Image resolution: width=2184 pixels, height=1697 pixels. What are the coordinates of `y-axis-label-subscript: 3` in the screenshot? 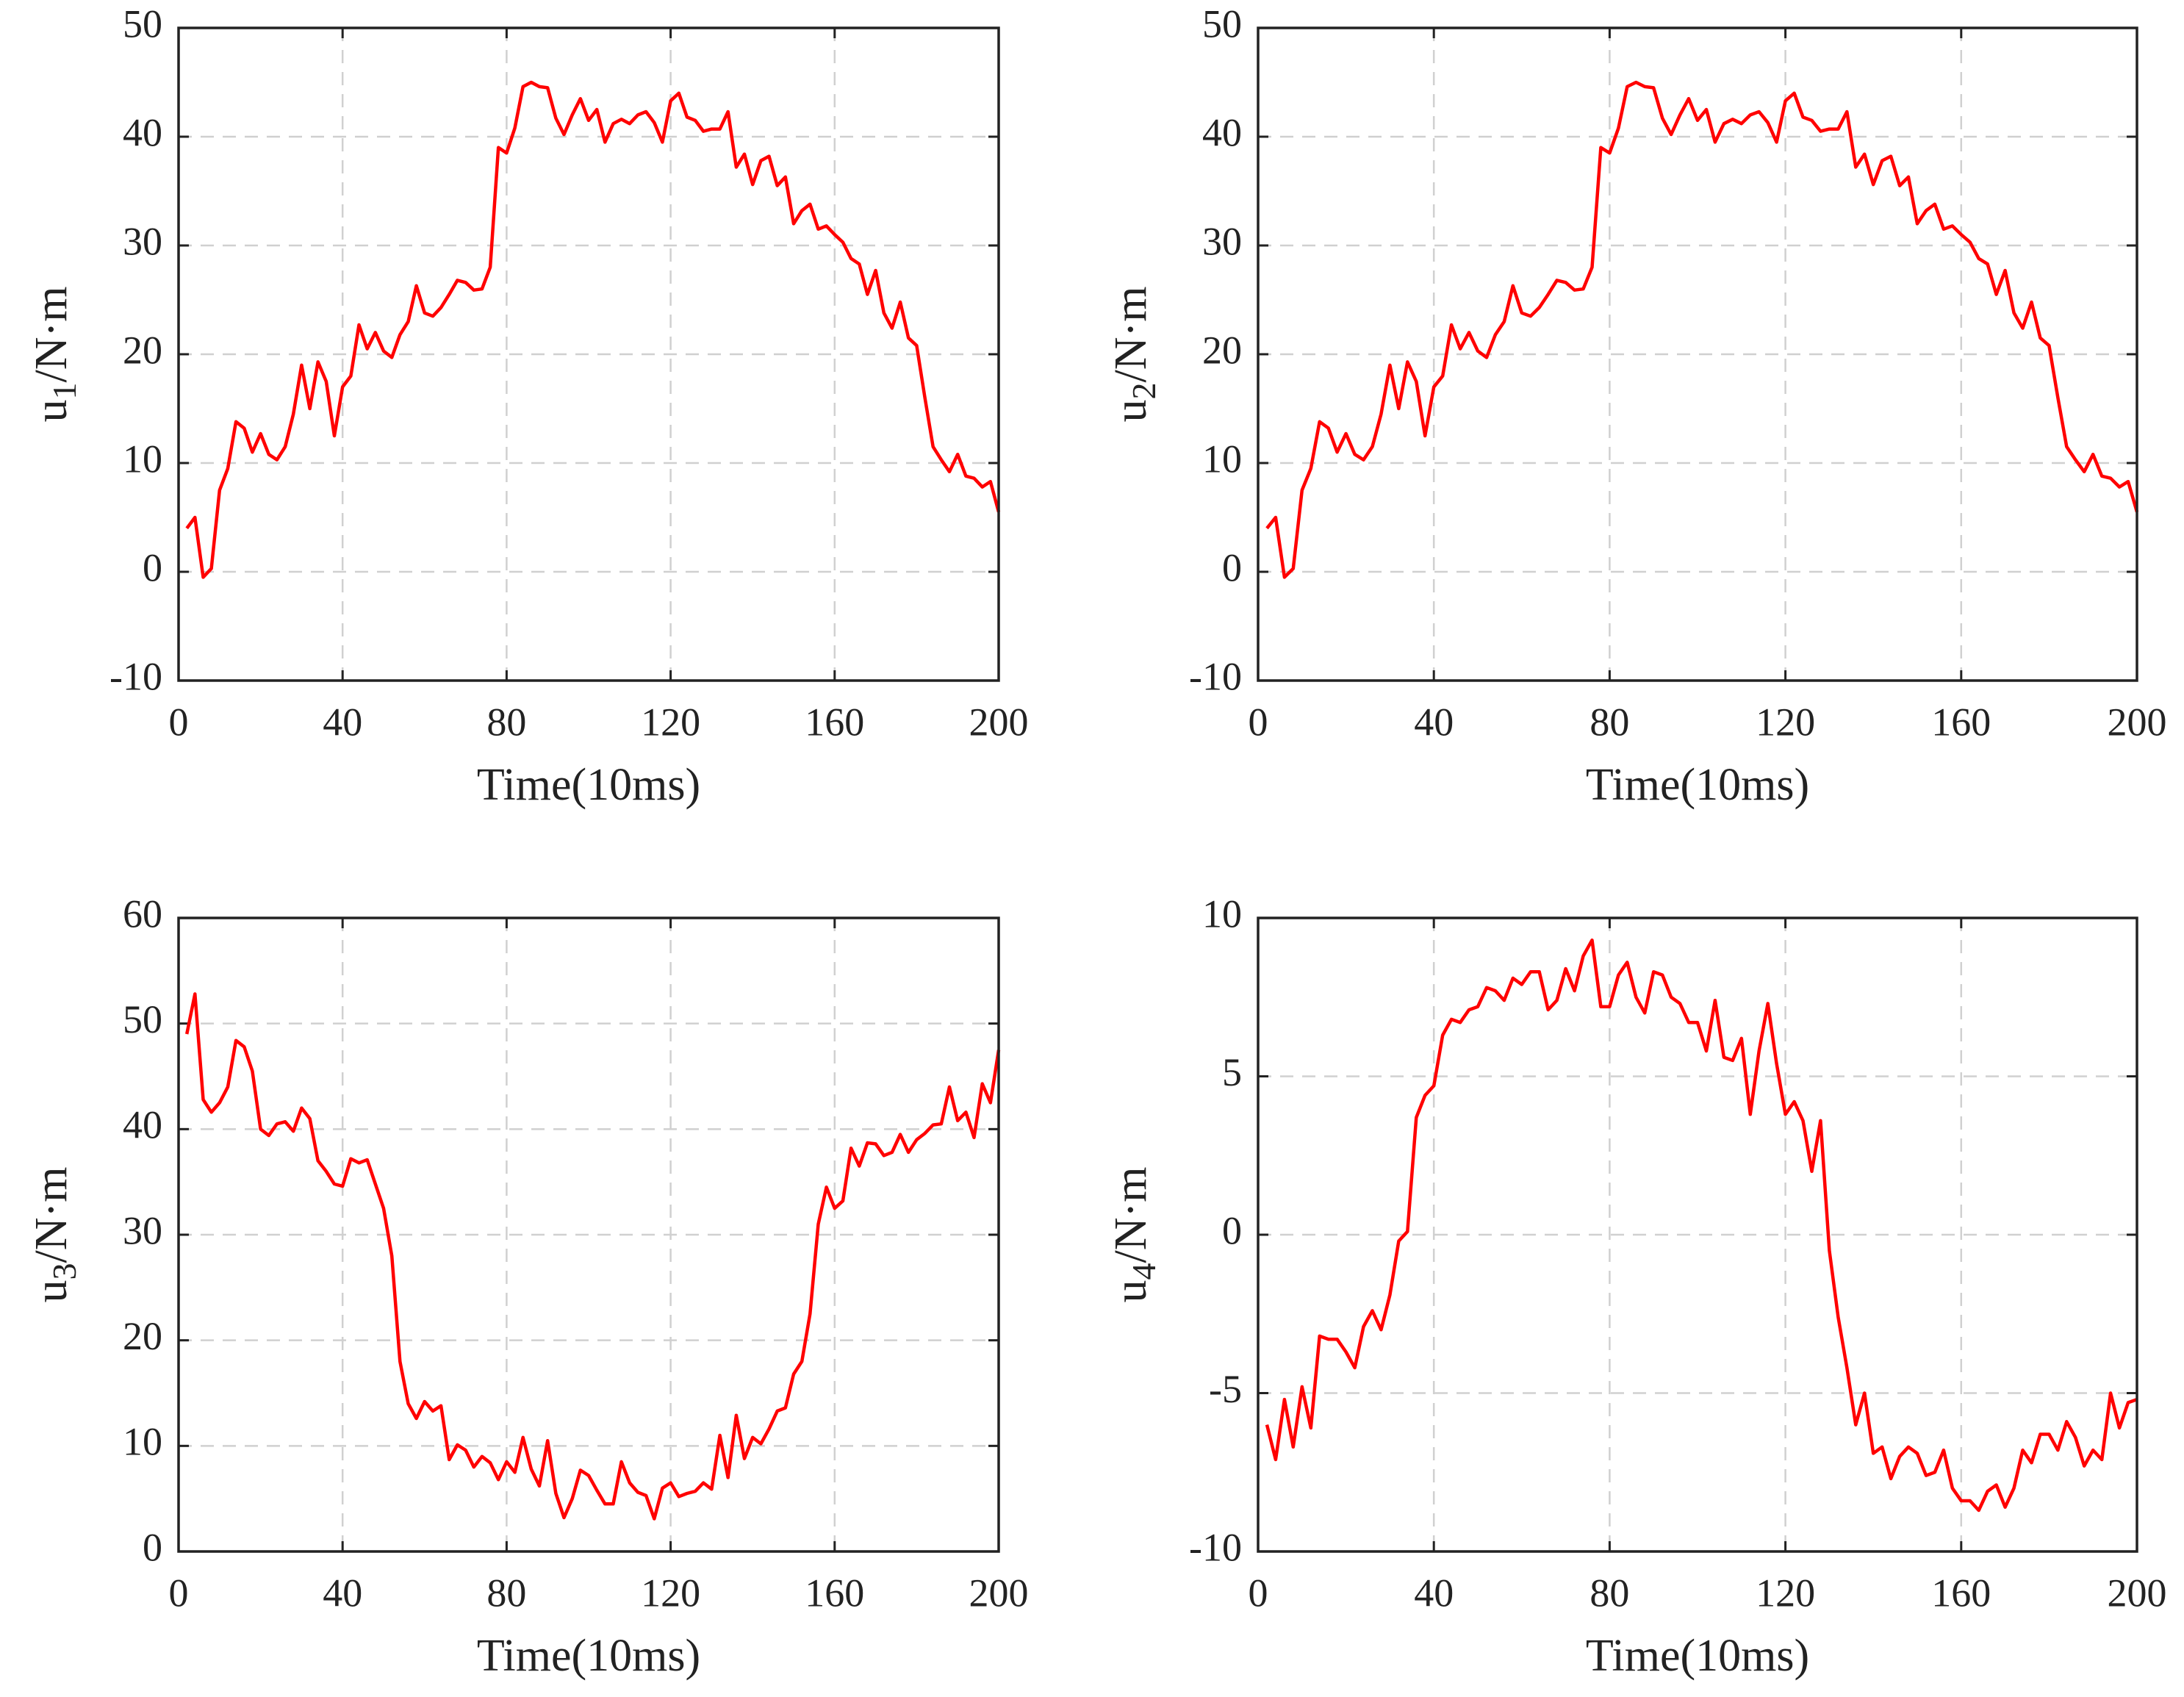 It's located at (64, 1272).